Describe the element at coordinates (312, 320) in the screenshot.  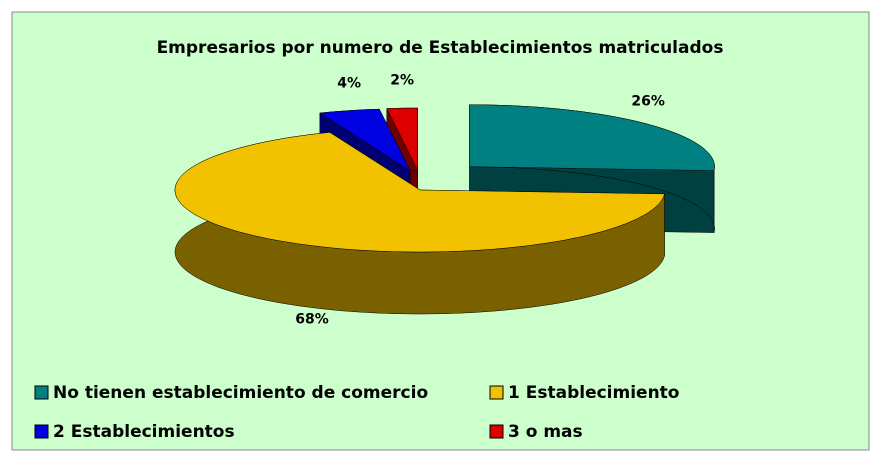
I see `data-label: 68%` at that location.